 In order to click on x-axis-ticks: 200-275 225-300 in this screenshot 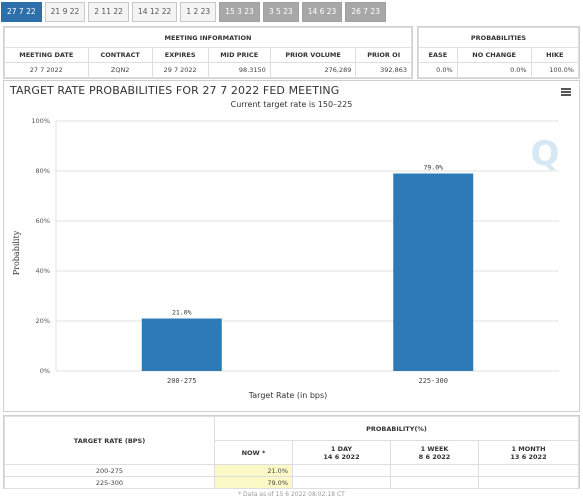, I will do `click(307, 381)`.